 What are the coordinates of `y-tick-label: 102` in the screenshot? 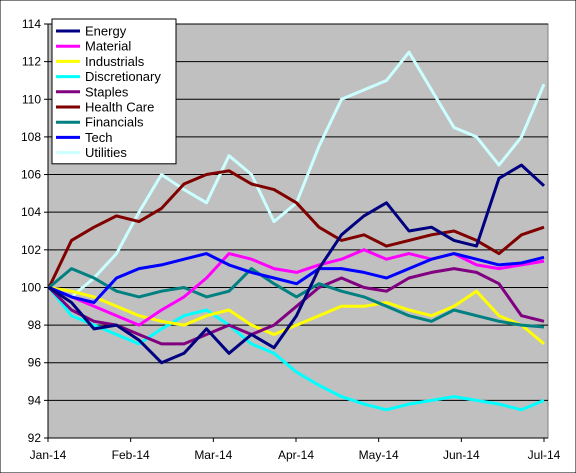 It's located at (31, 250).